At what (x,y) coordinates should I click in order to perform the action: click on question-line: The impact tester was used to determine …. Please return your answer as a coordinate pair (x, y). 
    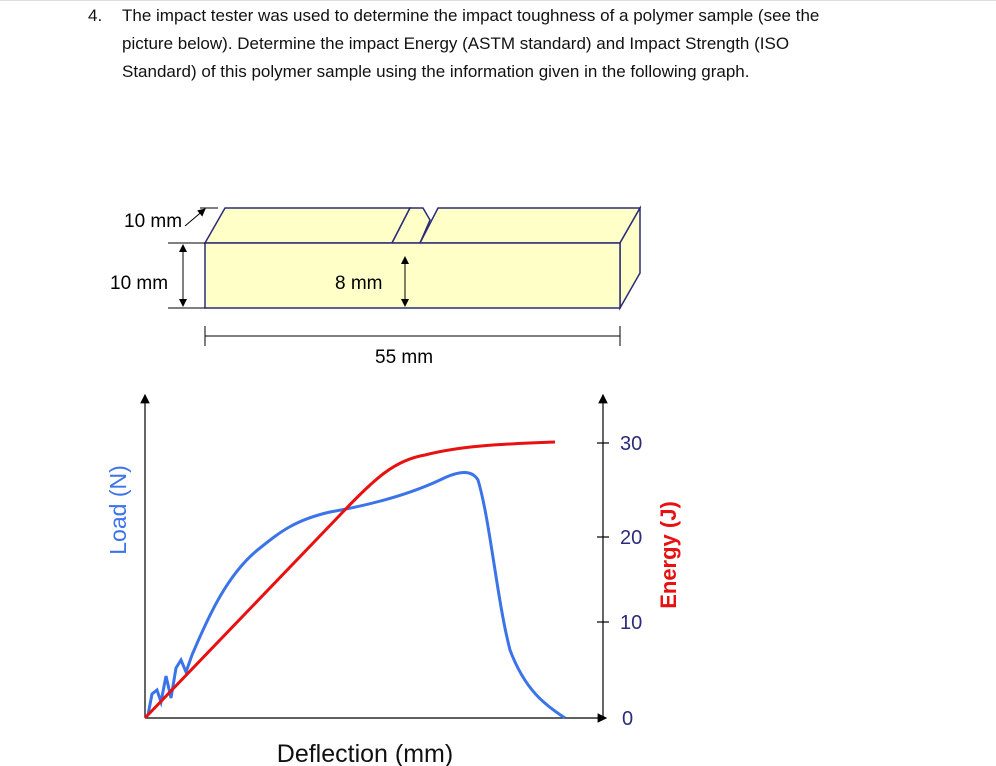
    Looking at the image, I should click on (471, 15).